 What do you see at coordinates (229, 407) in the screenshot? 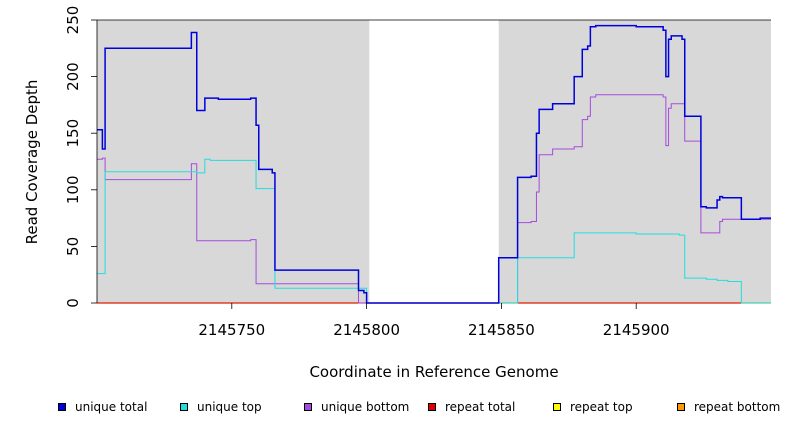
I see `legend-label: unique top` at bounding box center [229, 407].